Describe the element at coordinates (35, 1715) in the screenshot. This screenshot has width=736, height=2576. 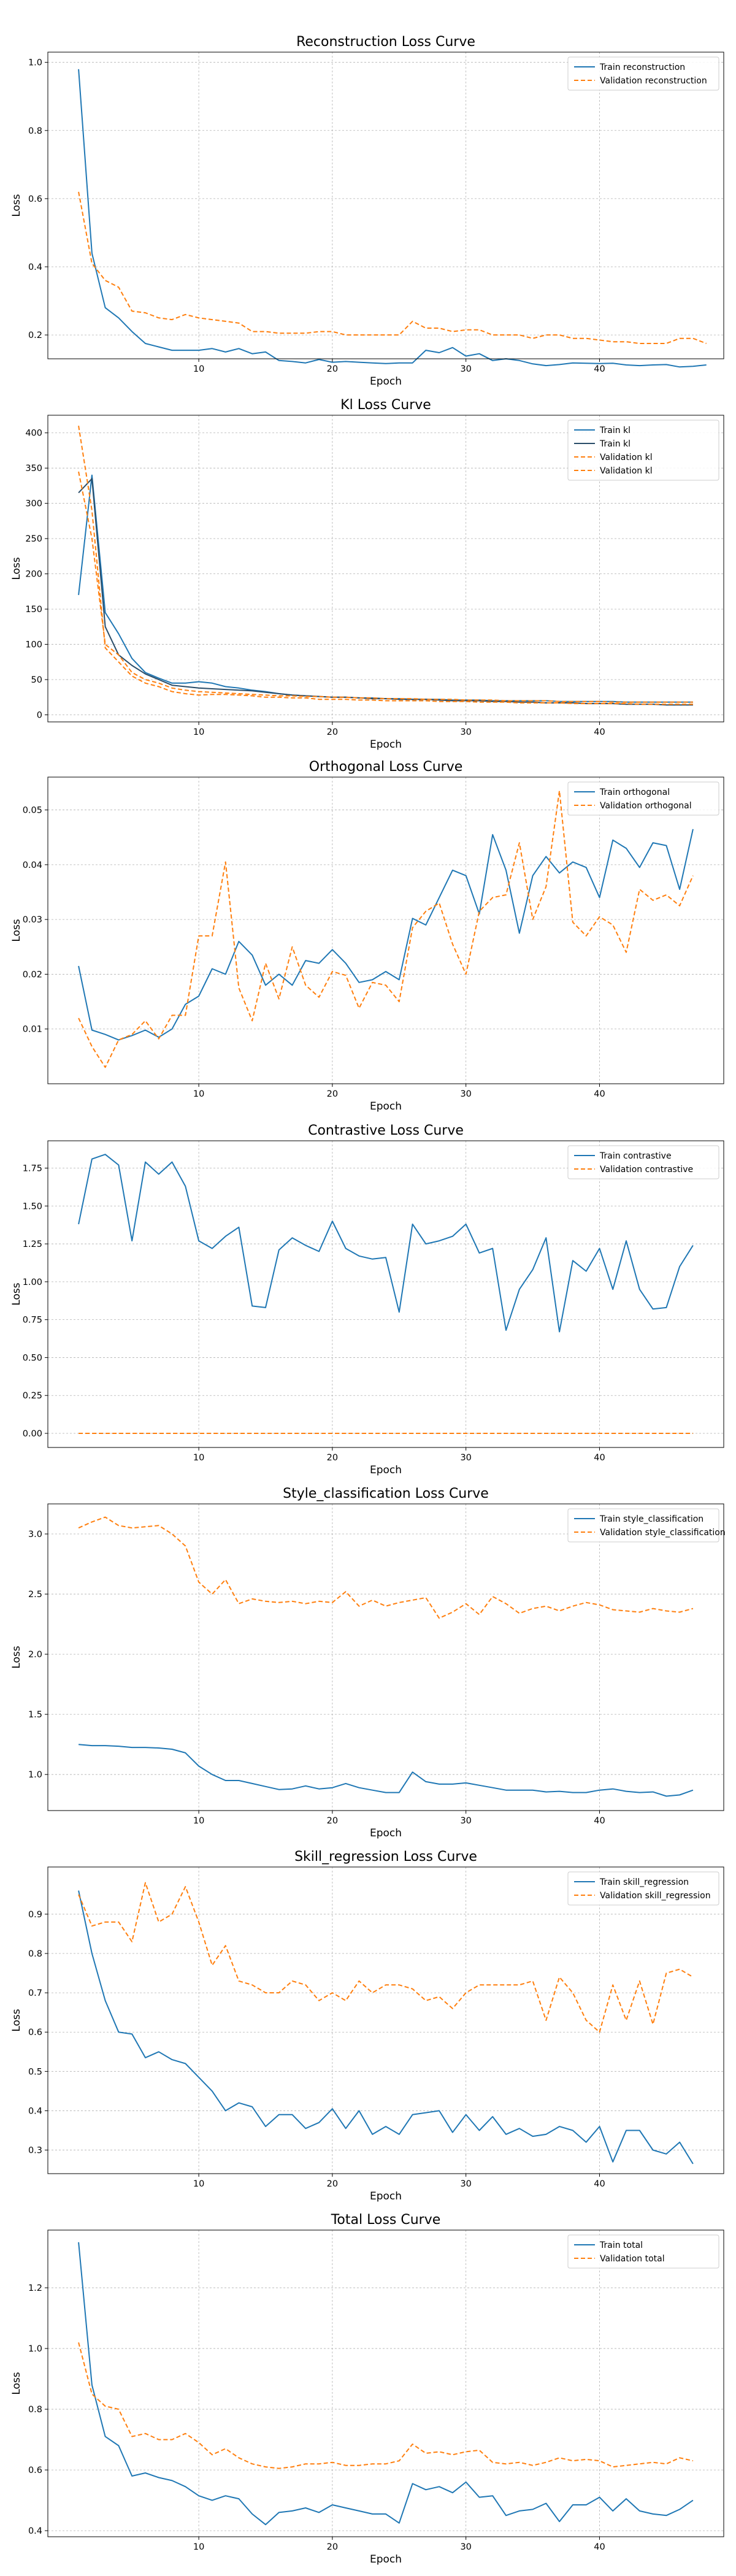
I see `y-tick-label: 1.5` at that location.